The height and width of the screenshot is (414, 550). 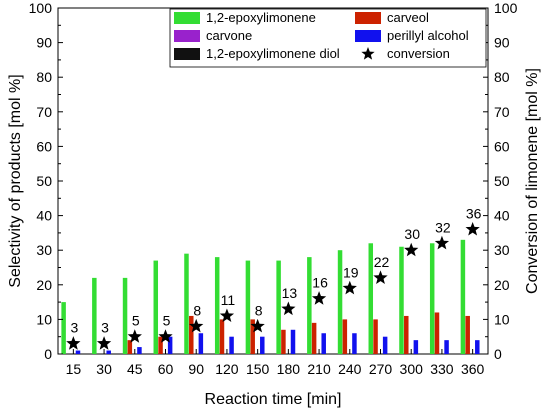 I want to click on legend-swatch-1-2-epoxylimonene-diol, so click(x=187, y=54).